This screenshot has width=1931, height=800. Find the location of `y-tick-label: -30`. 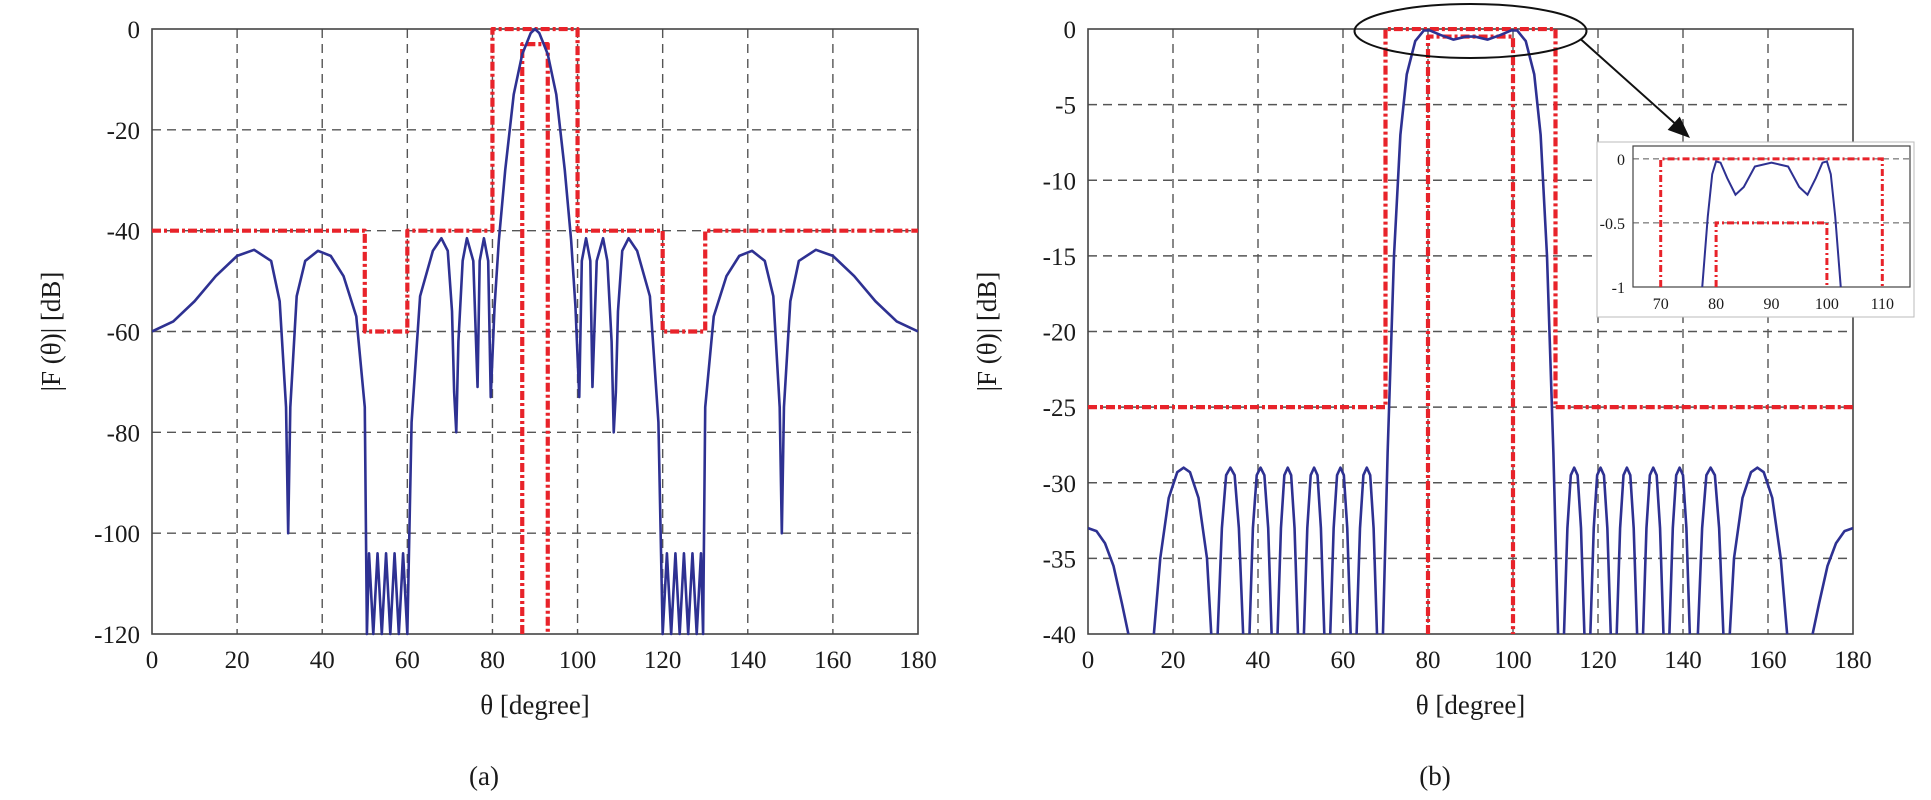

y-tick-label: -30 is located at coordinates (1059, 484).